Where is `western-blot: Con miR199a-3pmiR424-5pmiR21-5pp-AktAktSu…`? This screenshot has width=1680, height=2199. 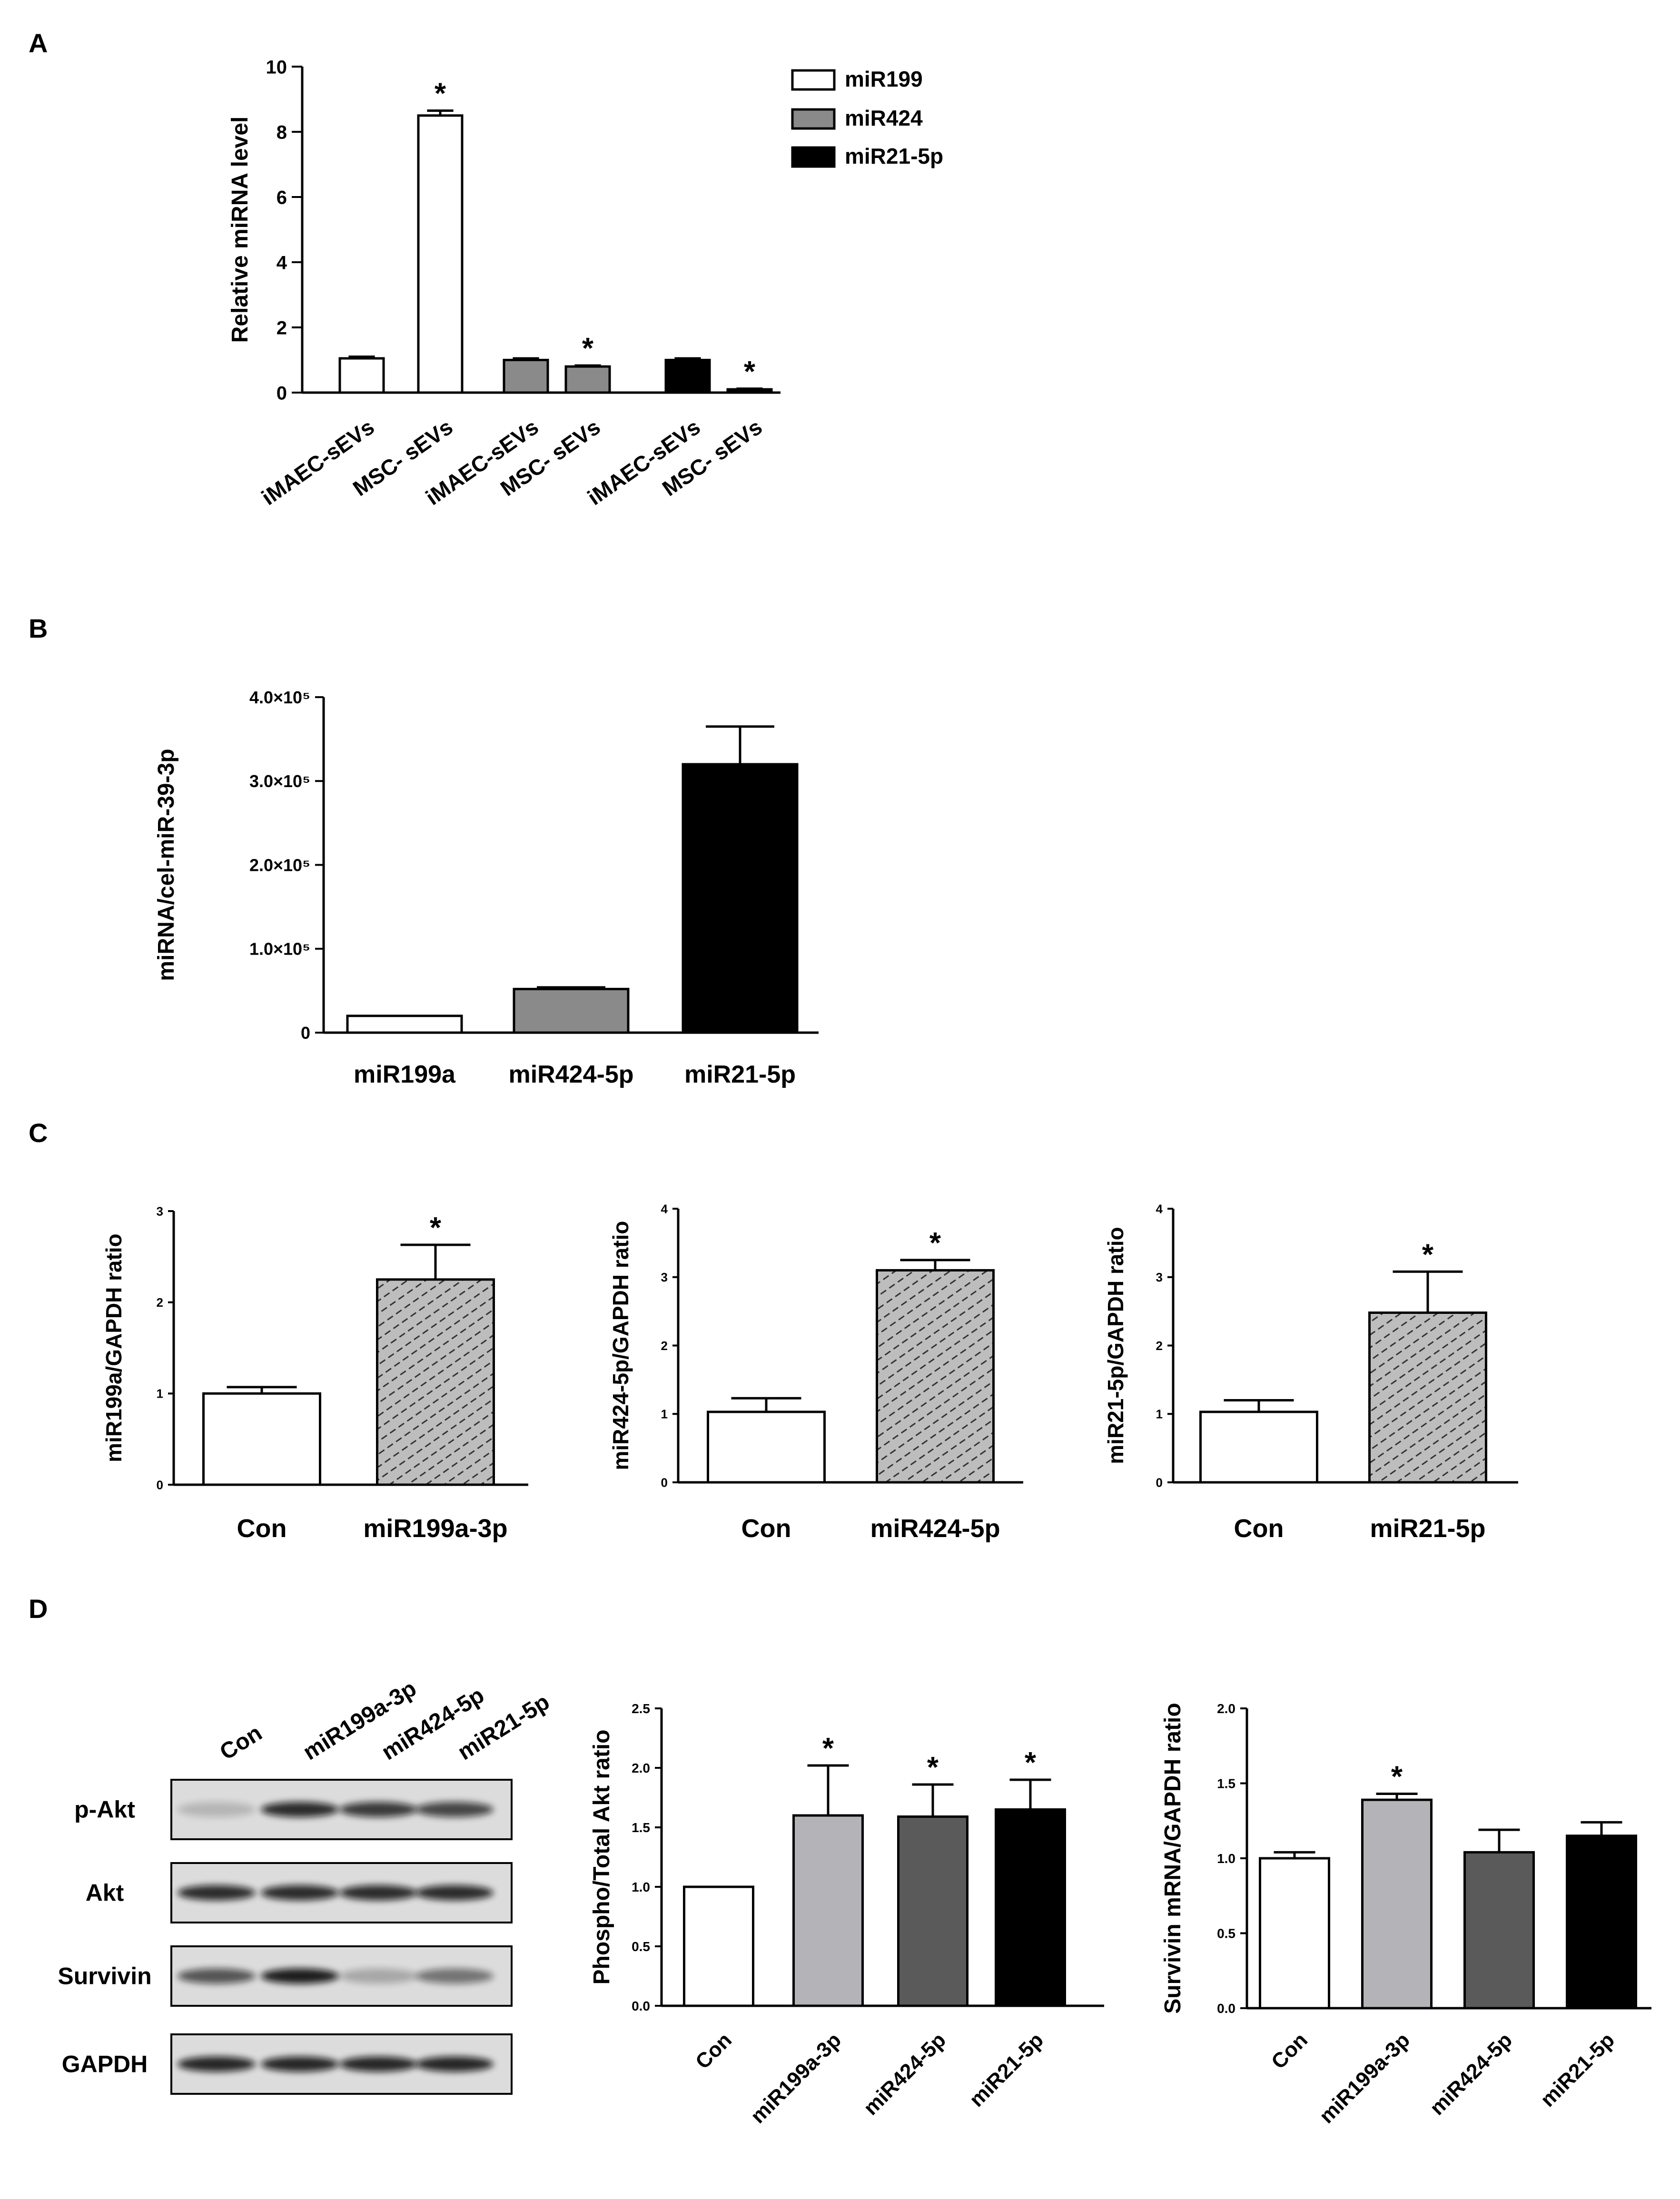 western-blot: Con miR199a-3pmiR424-5pmiR21-5pp-AktAktSu… is located at coordinates (306, 1886).